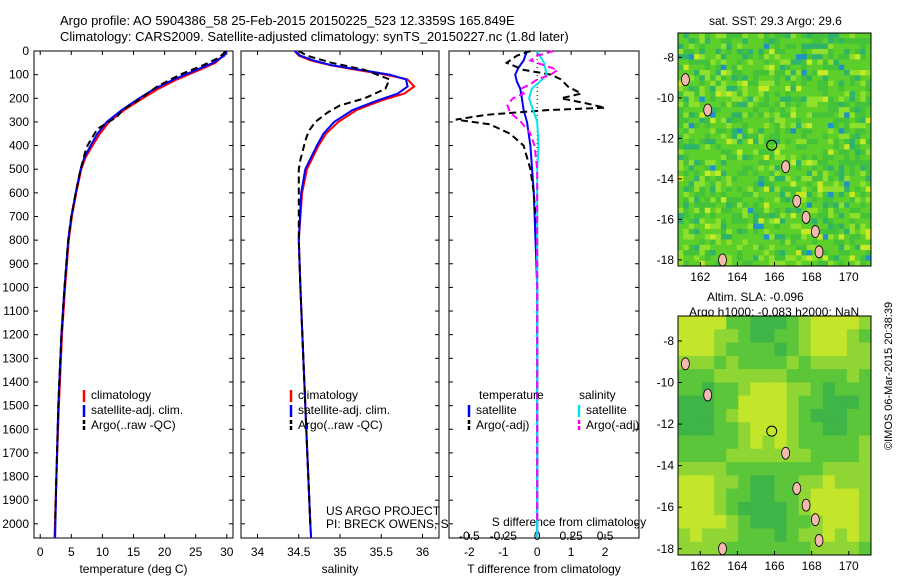 This screenshot has height=580, width=900. Describe the element at coordinates (16, 311) in the screenshot. I see `depth-tick-label: 1100` at that location.